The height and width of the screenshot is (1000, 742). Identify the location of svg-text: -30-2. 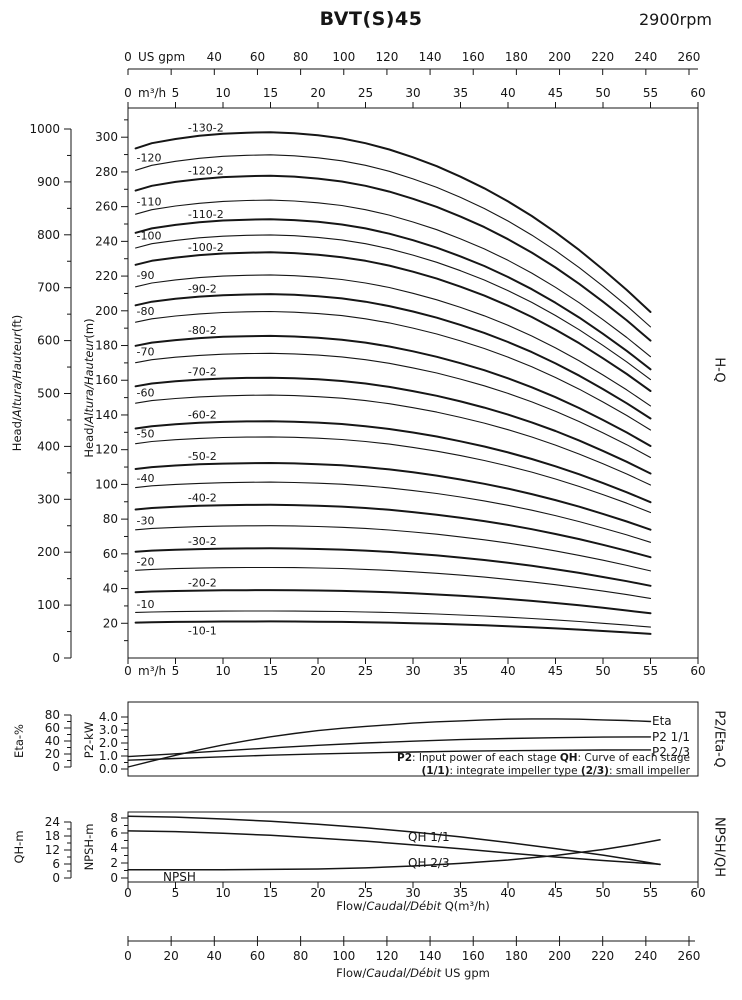
(202, 541).